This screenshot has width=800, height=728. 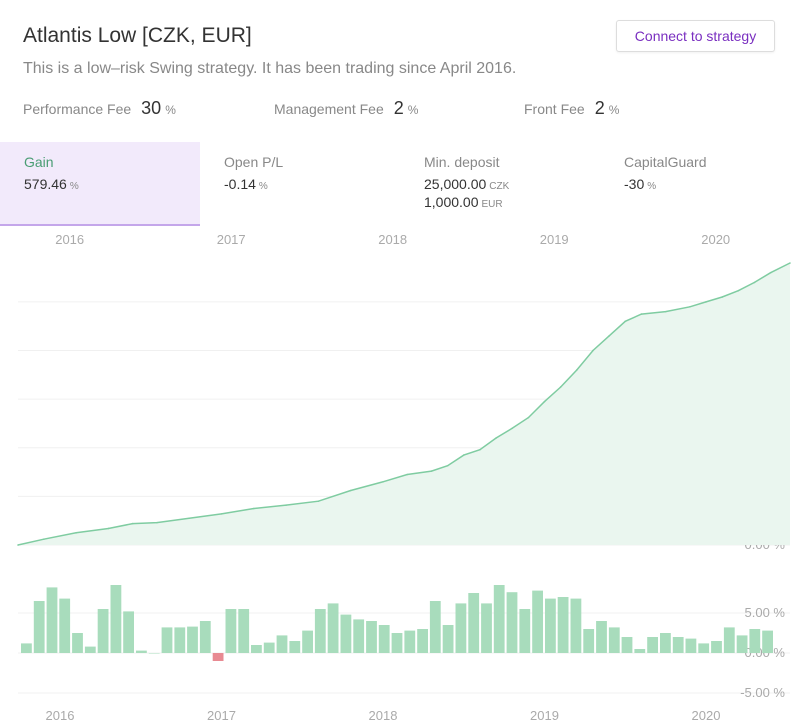 What do you see at coordinates (614, 110) in the screenshot?
I see `front-fee-unit: %` at bounding box center [614, 110].